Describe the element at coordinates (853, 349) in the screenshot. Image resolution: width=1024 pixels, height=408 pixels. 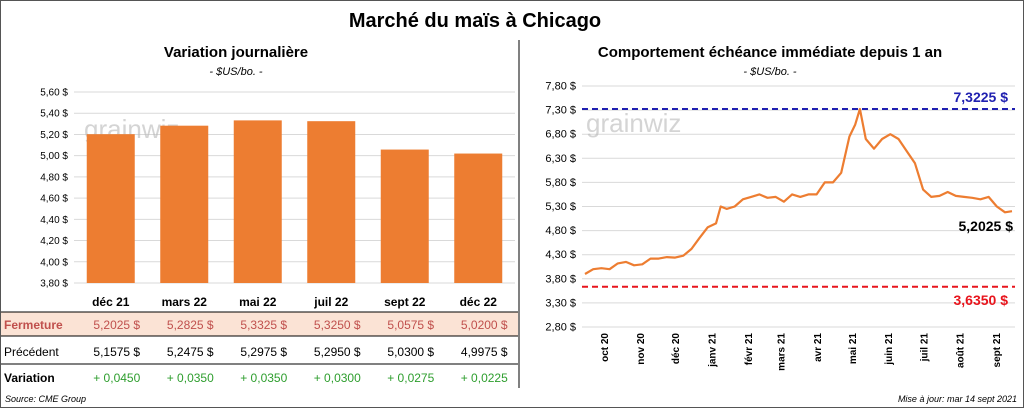
I see `right-x-tick-label: mai 21` at that location.